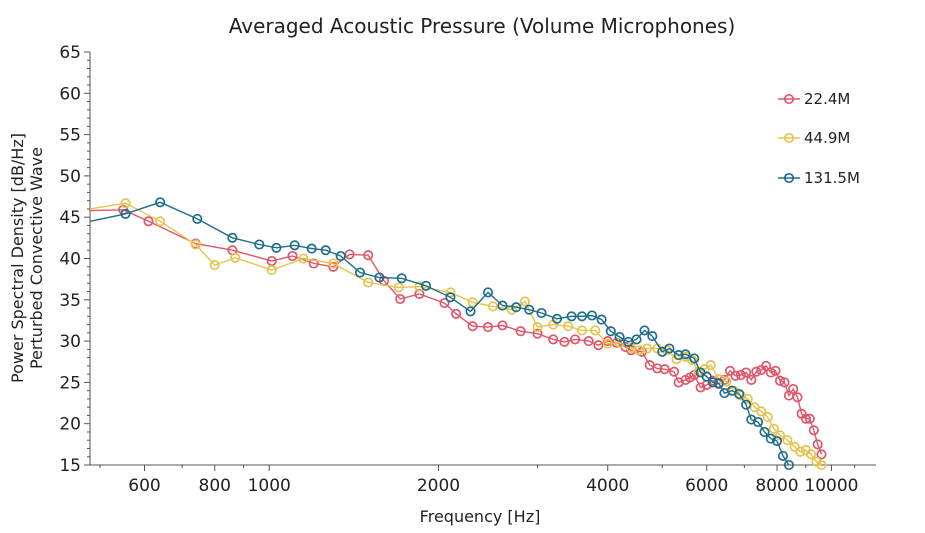 The width and height of the screenshot is (925, 533). Describe the element at coordinates (776, 486) in the screenshot. I see `x-tick-label: 8000` at that location.